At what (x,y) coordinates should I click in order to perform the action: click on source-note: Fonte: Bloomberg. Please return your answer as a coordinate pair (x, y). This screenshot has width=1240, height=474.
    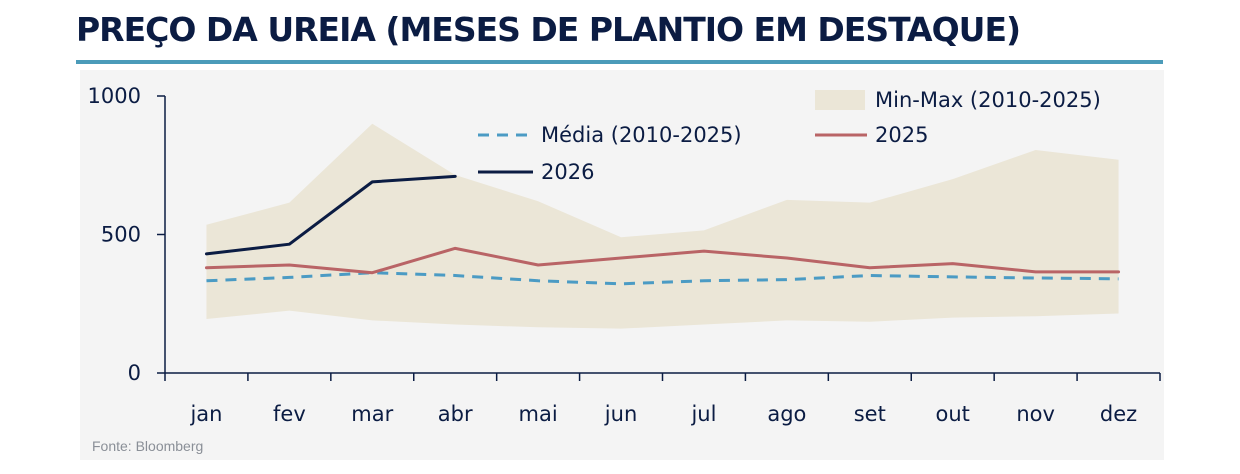
    Looking at the image, I should click on (148, 446).